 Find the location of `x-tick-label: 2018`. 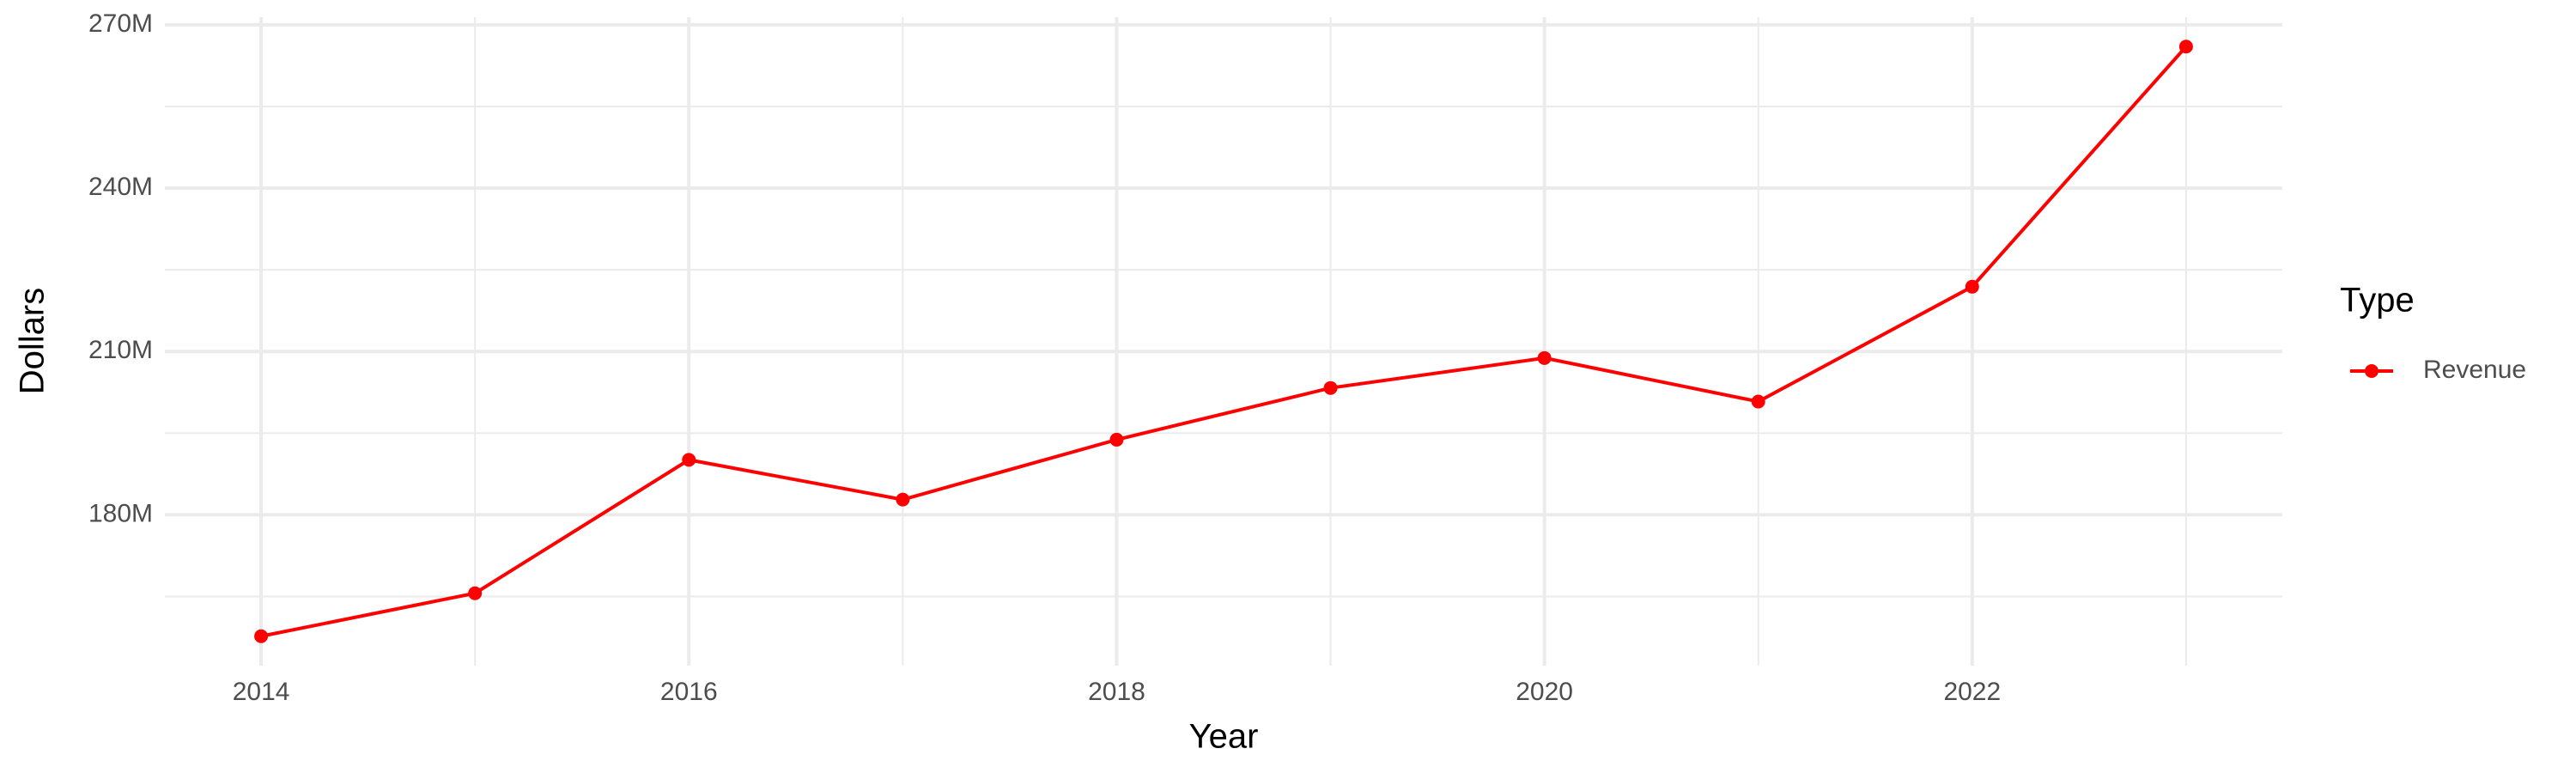

x-tick-label: 2018 is located at coordinates (1116, 692).